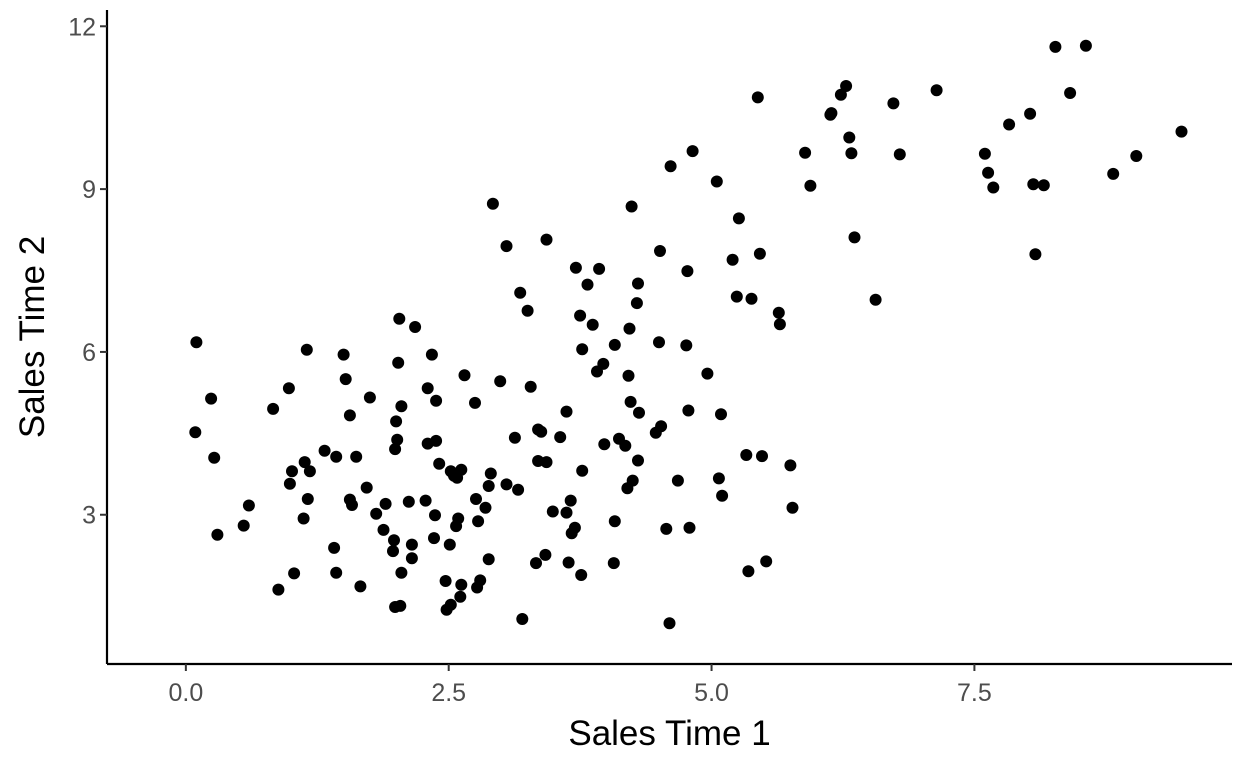 Image resolution: width=1248 pixels, height=768 pixels. I want to click on x-tick-label: 7.5, so click(974, 693).